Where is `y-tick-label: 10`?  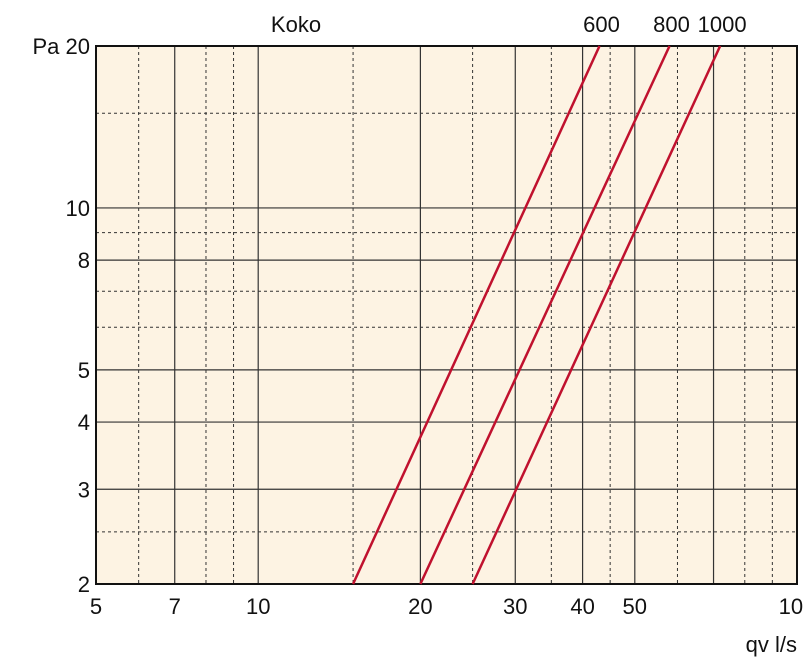 y-tick-label: 10 is located at coordinates (78, 208).